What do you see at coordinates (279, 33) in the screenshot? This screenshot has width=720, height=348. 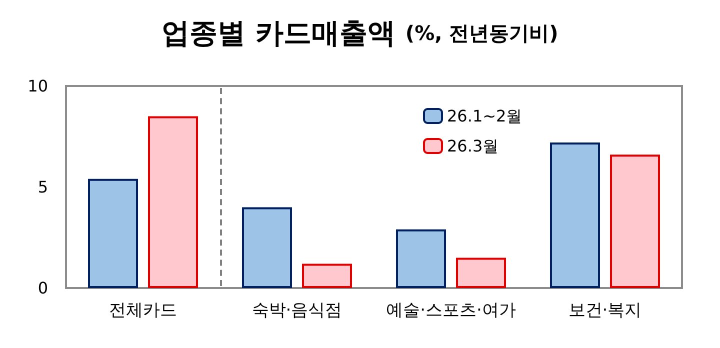 I see `chart-title: 업종별 카드매출액` at bounding box center [279, 33].